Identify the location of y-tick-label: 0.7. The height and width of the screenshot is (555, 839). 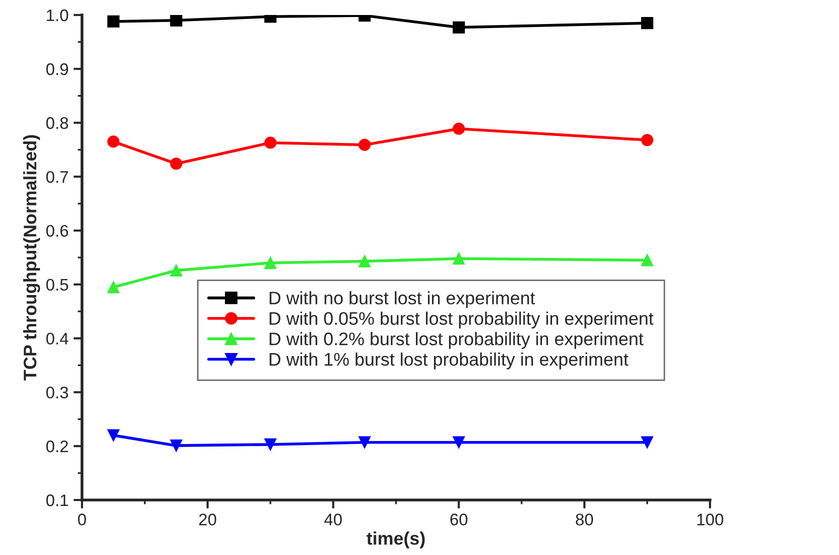
(57, 177).